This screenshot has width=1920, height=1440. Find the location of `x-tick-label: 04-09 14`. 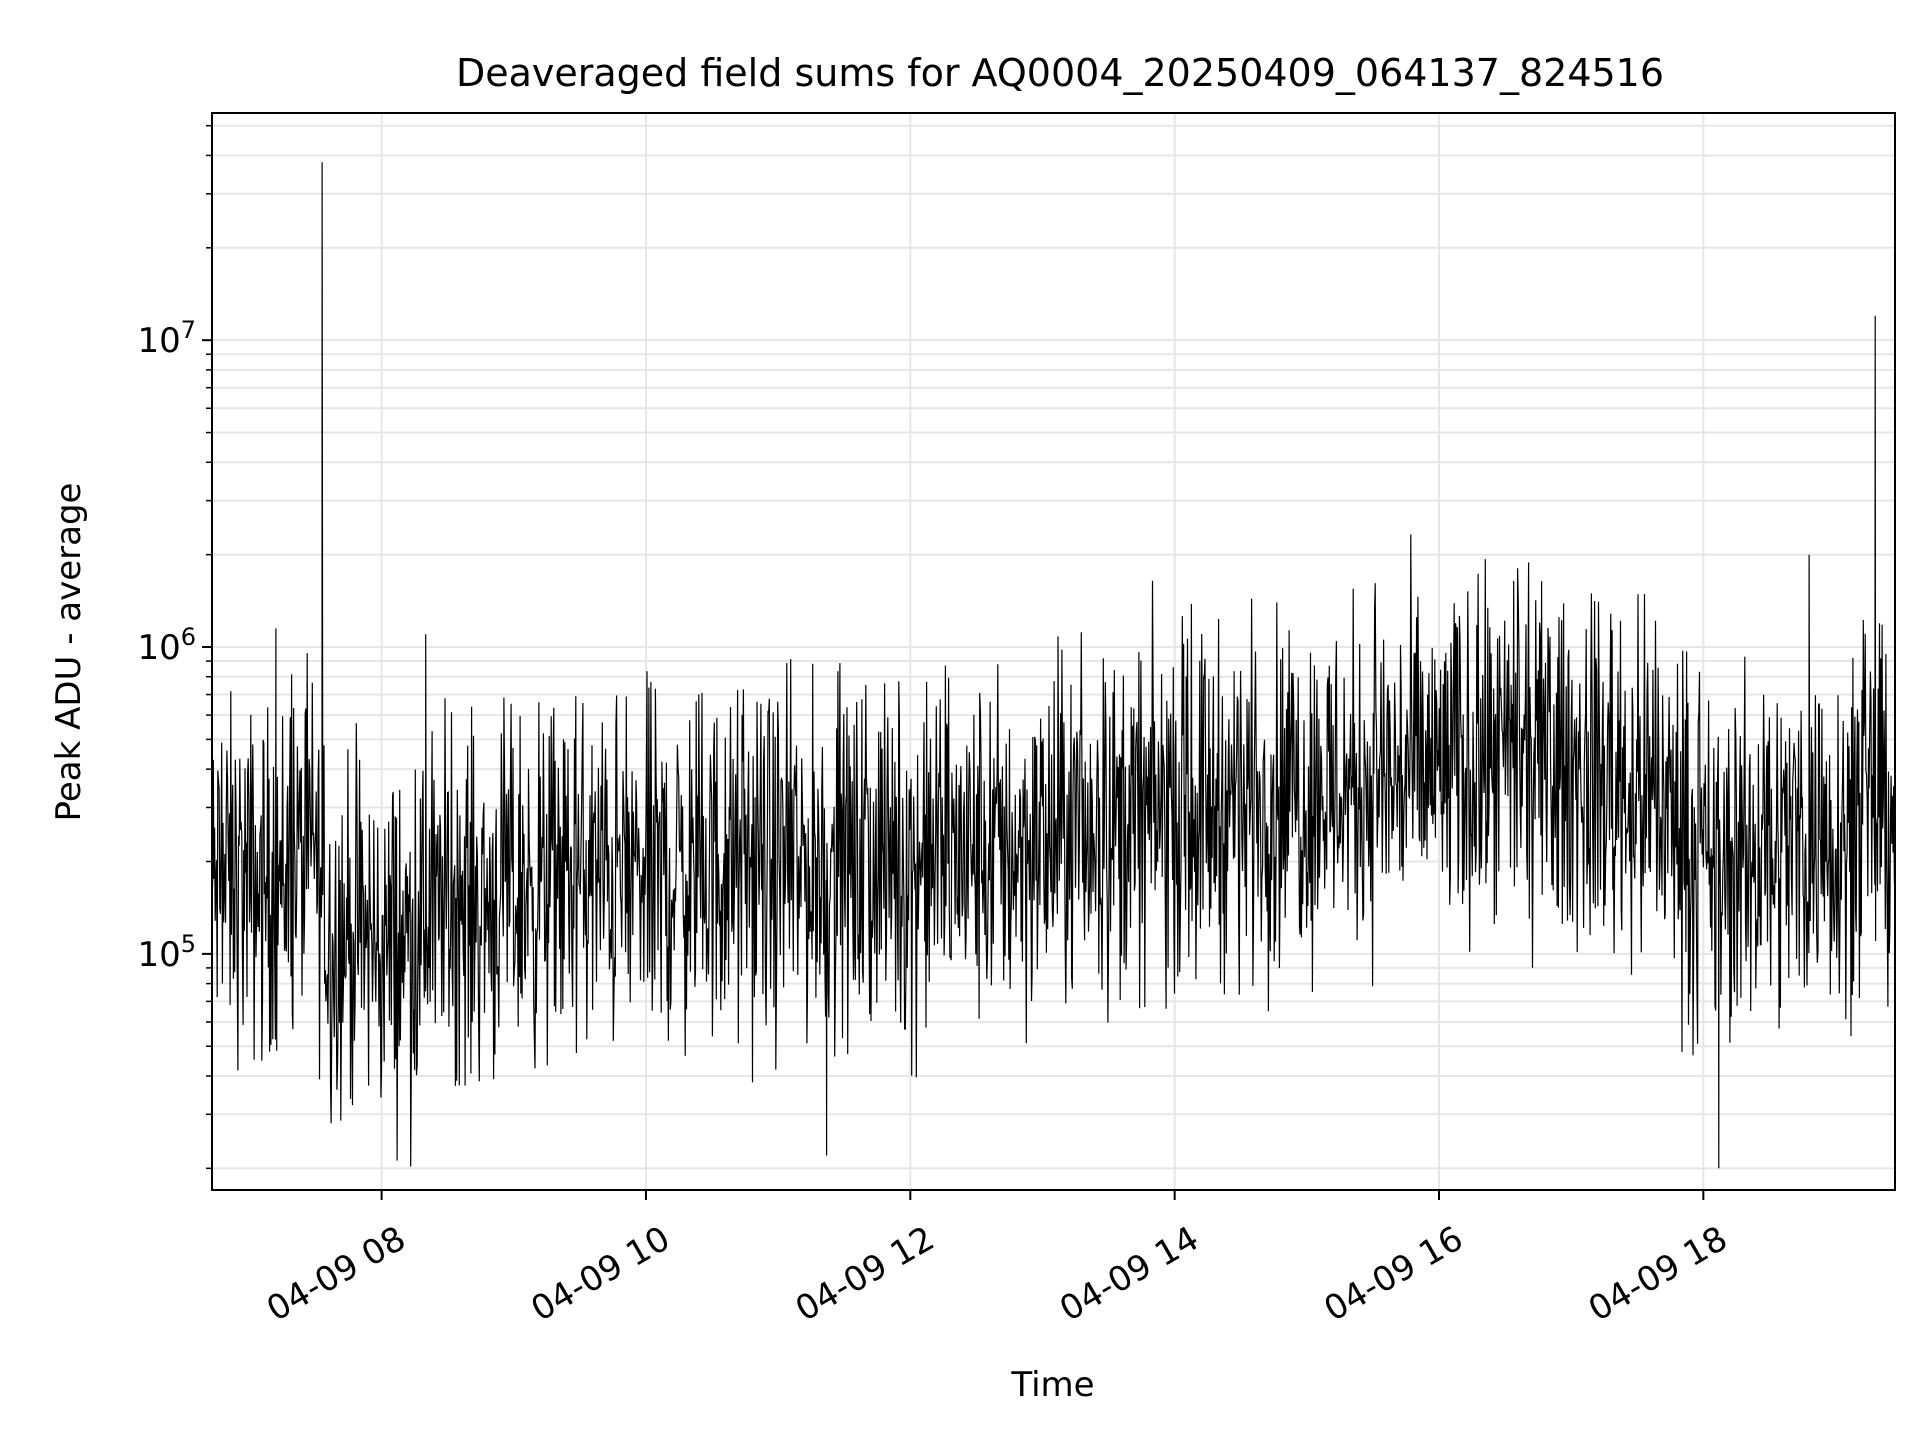

x-tick-label: 04-09 14 is located at coordinates (1129, 1274).